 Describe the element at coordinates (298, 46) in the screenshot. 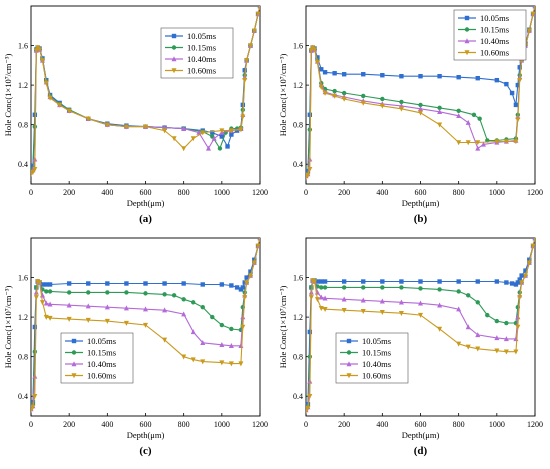

I see `y-tick-label: 1.6` at that location.